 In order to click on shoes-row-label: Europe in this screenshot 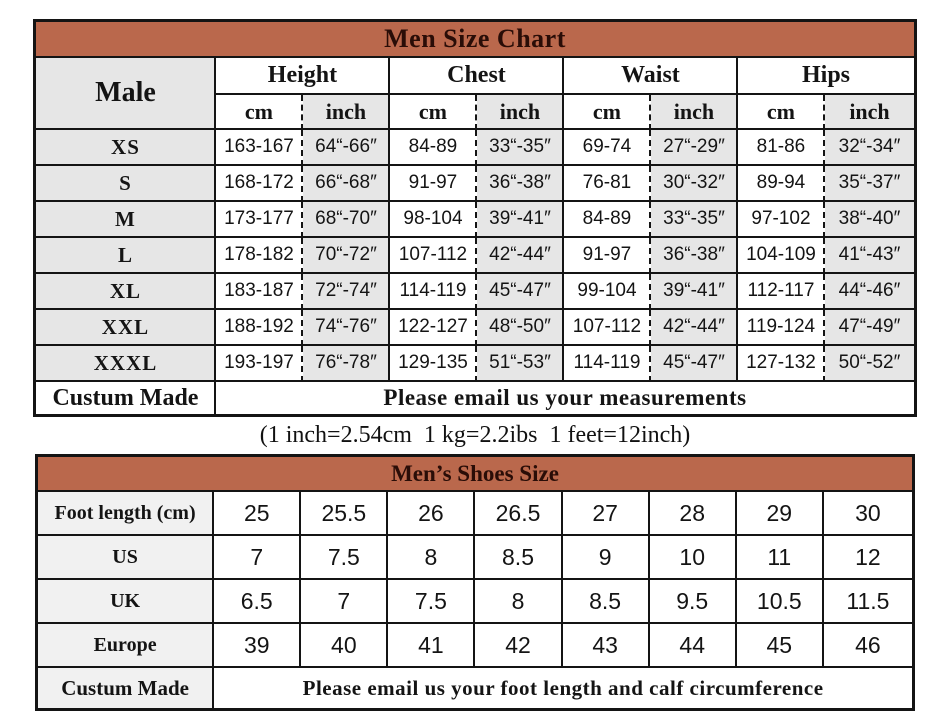, I will do `click(126, 646)`.